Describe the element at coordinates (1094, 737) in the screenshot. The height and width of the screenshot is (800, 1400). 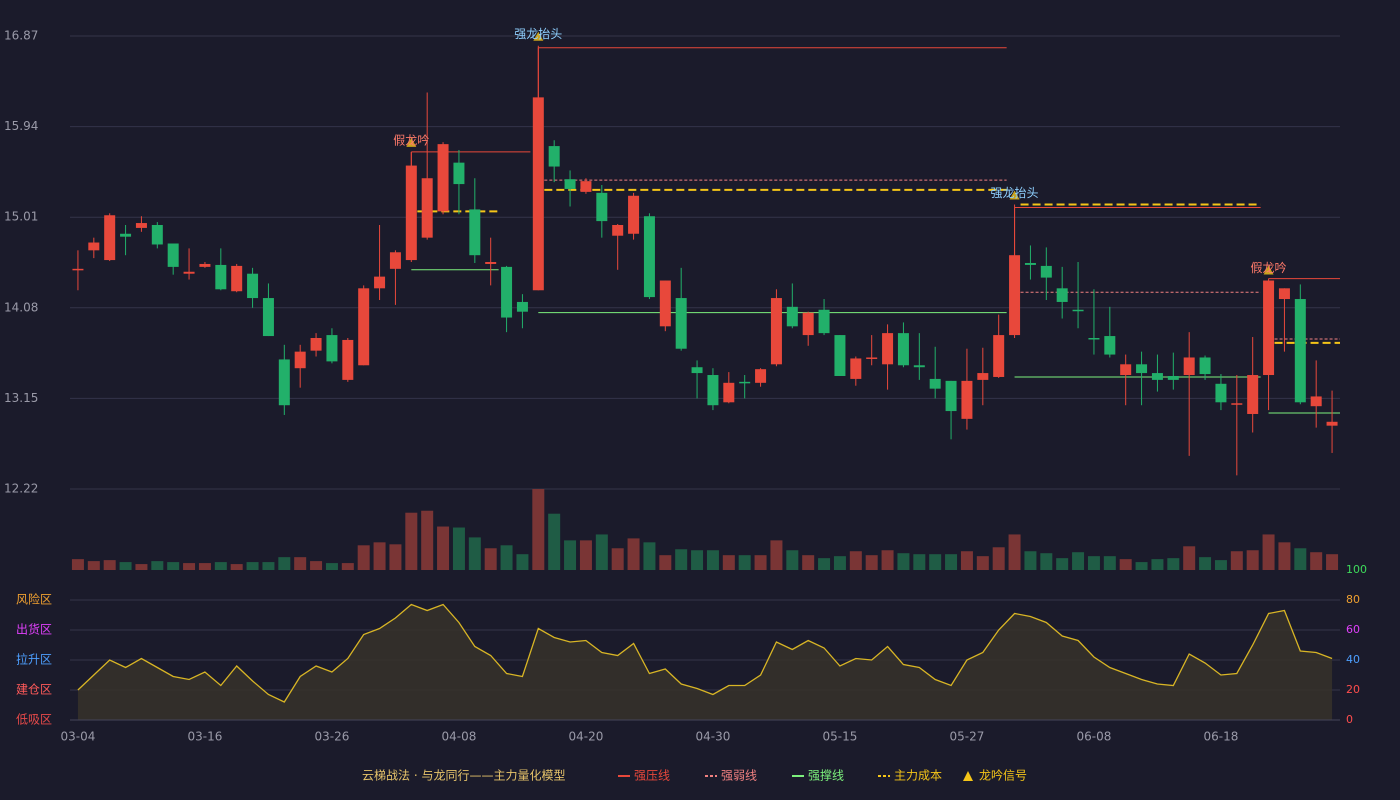
I see `x-tick-label: 06-08` at that location.